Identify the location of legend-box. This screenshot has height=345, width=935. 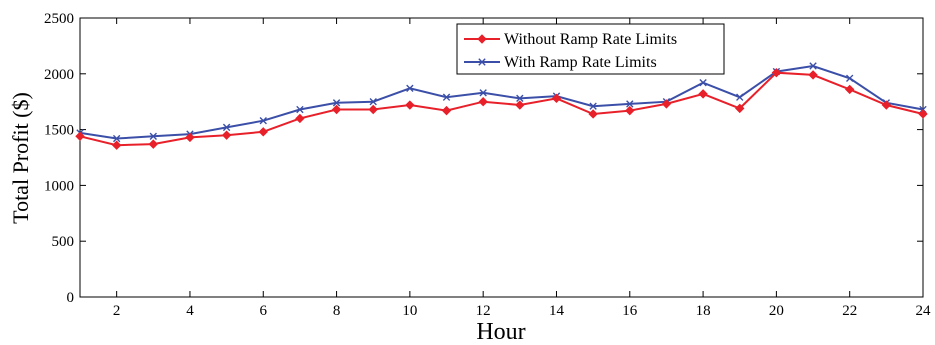
(590, 49).